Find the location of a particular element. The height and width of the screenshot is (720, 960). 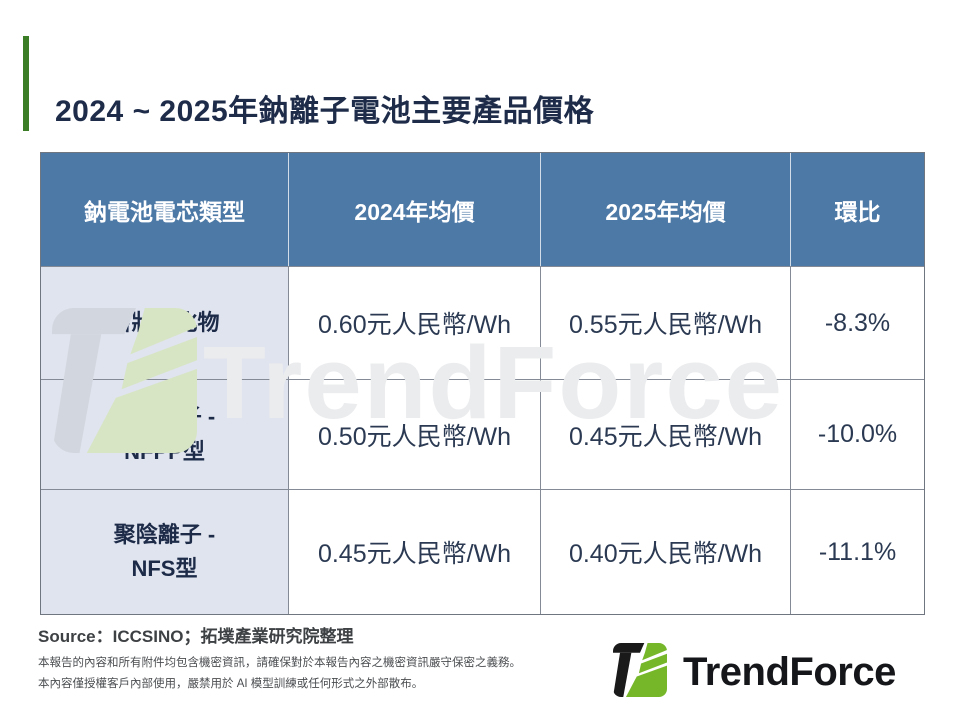

header-cell-type: 鈉電池電芯類型 is located at coordinates (165, 209).